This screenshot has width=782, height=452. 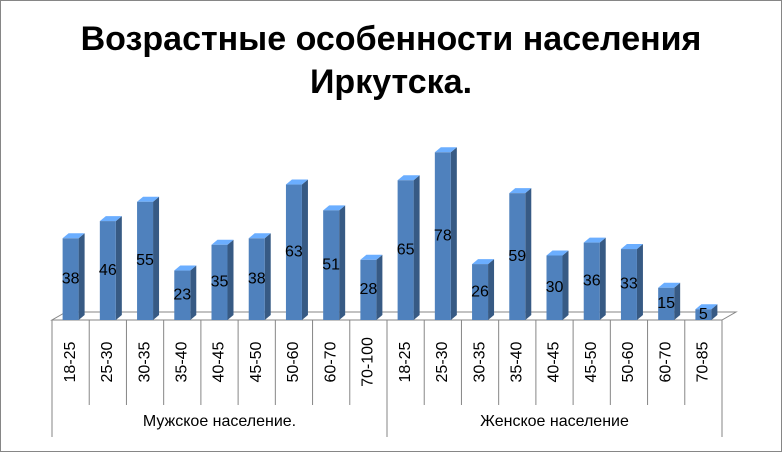 What do you see at coordinates (219, 421) in the screenshot?
I see `group-label: Мужское население.` at bounding box center [219, 421].